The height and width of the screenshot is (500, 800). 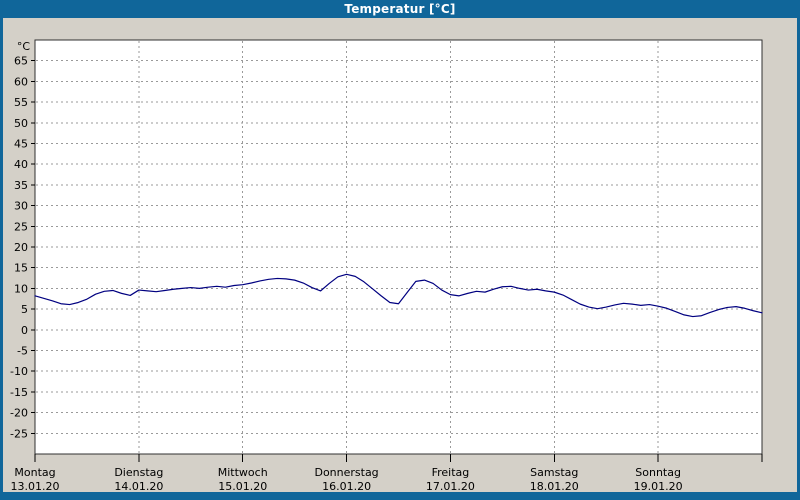 I want to click on temperature-series-line, so click(x=398, y=295).